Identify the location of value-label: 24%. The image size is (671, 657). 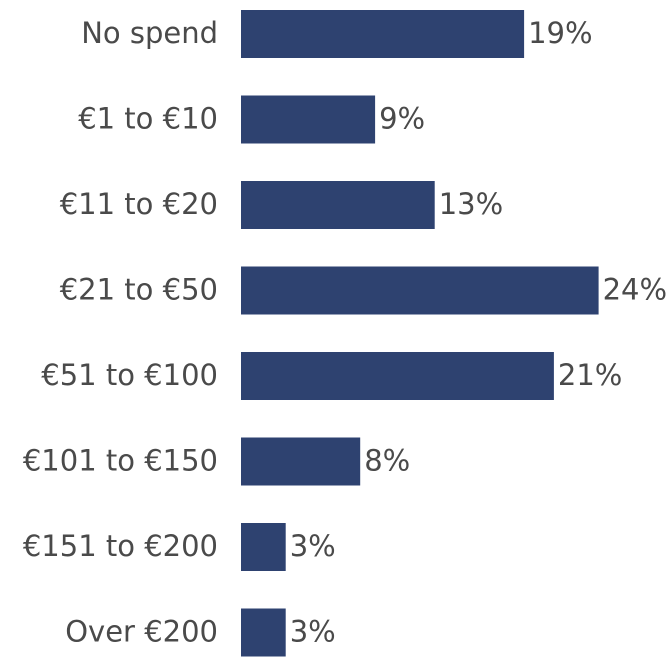
(635, 290).